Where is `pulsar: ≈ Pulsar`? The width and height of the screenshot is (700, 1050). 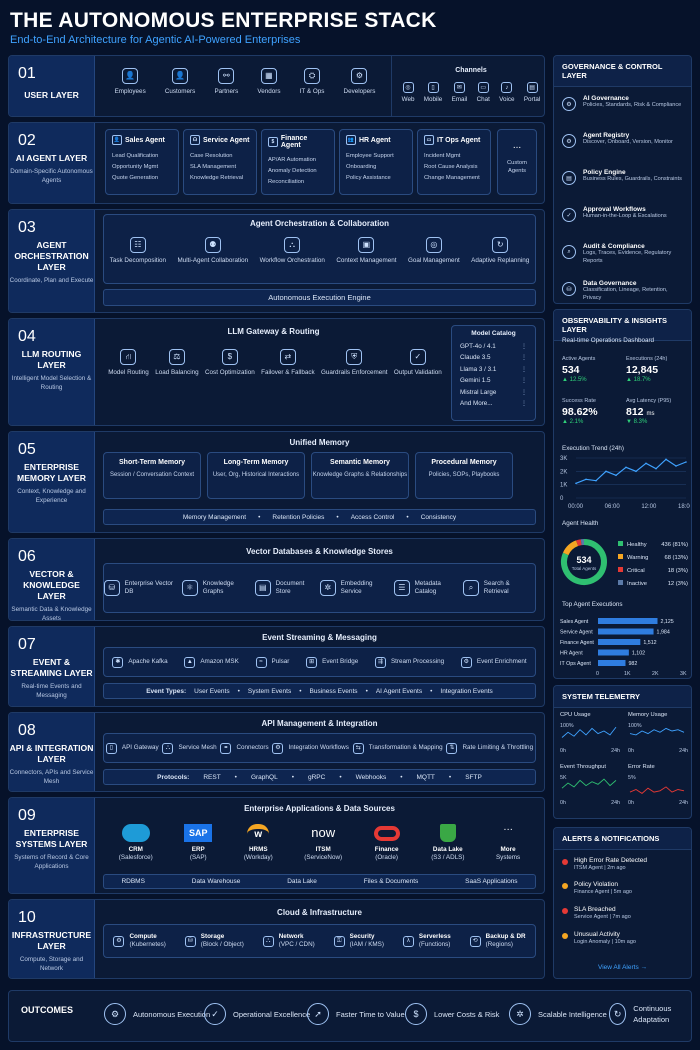 pulsar: ≈ Pulsar is located at coordinates (272, 662).